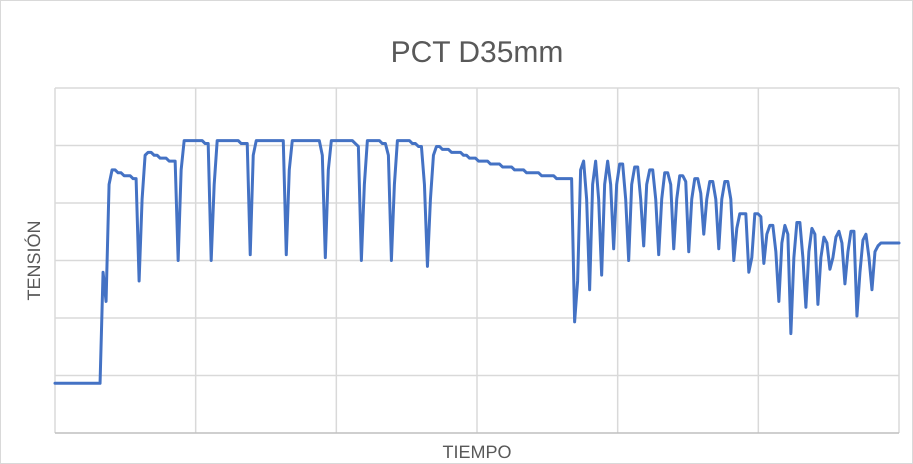 The width and height of the screenshot is (913, 464). I want to click on y-axis-title: TENSIÓN, so click(34, 260).